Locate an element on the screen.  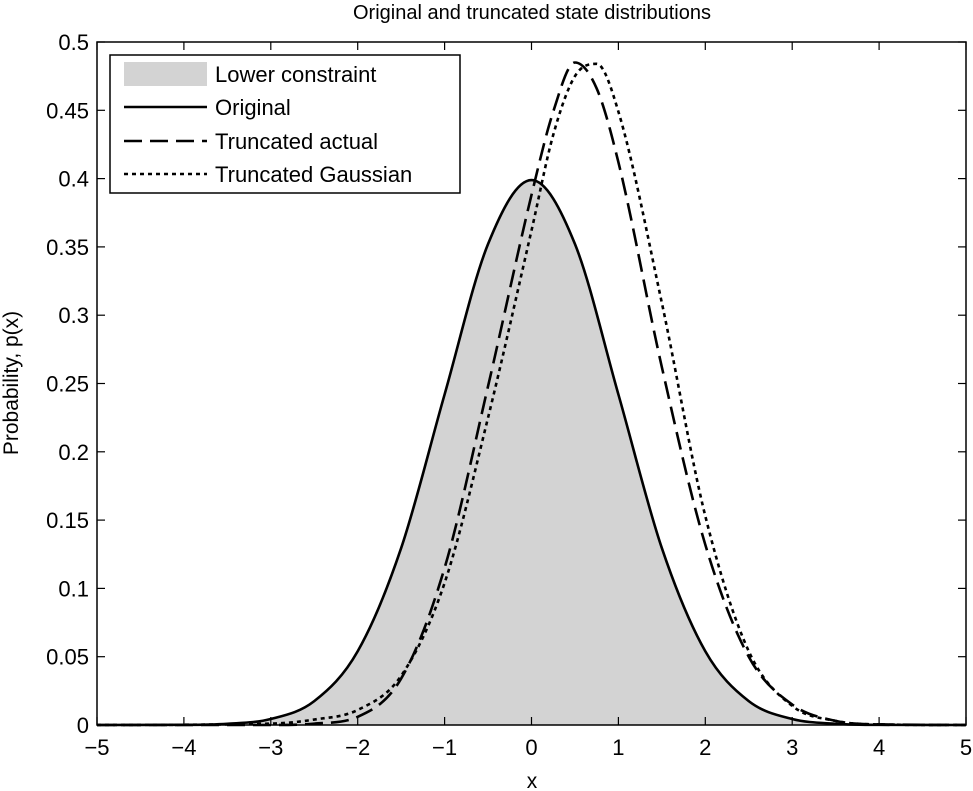
y-tick-label: 0 is located at coordinates (83, 725).